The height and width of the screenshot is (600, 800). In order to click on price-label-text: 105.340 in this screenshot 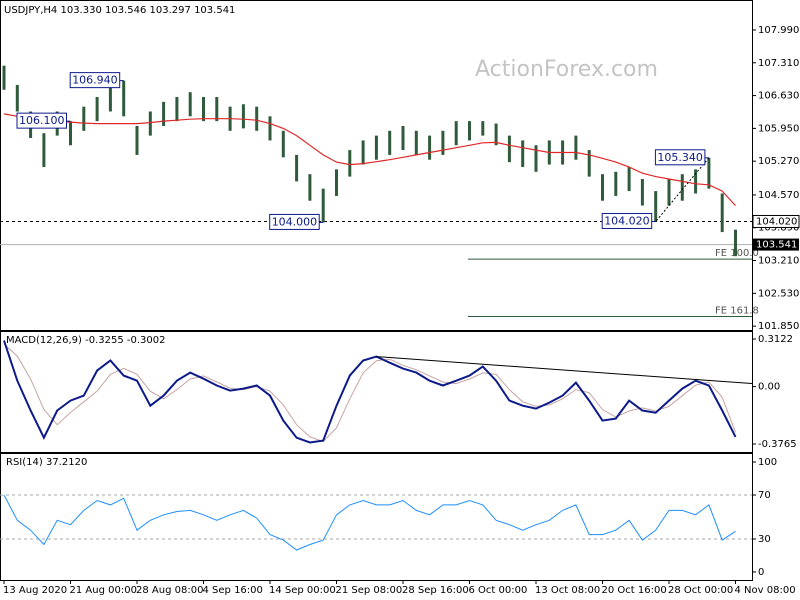, I will do `click(680, 157)`.